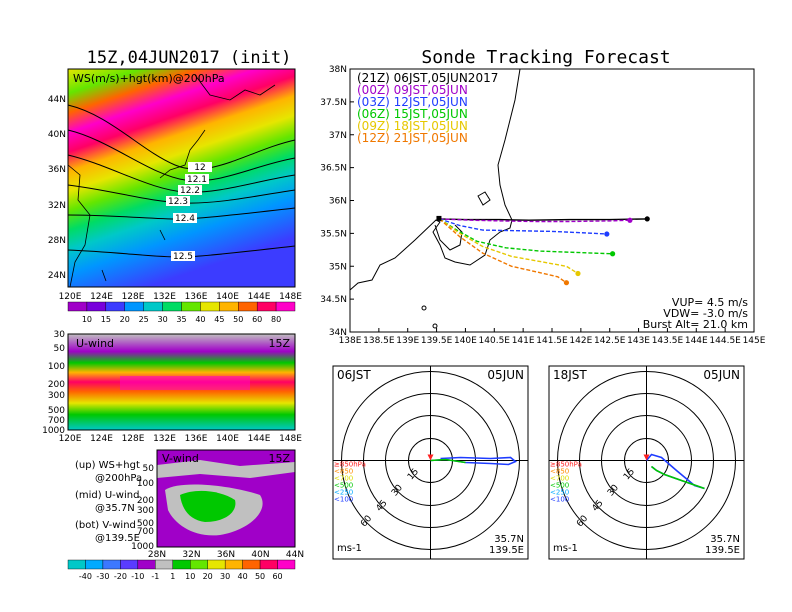  What do you see at coordinates (430, 457) in the screenshot?
I see `hodograph-surface-marker` at bounding box center [430, 457].